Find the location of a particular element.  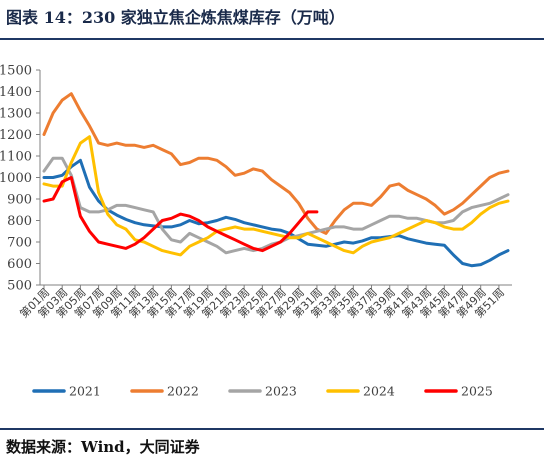

source-note: 数据来源：Wind，大同证券 is located at coordinates (103, 447).